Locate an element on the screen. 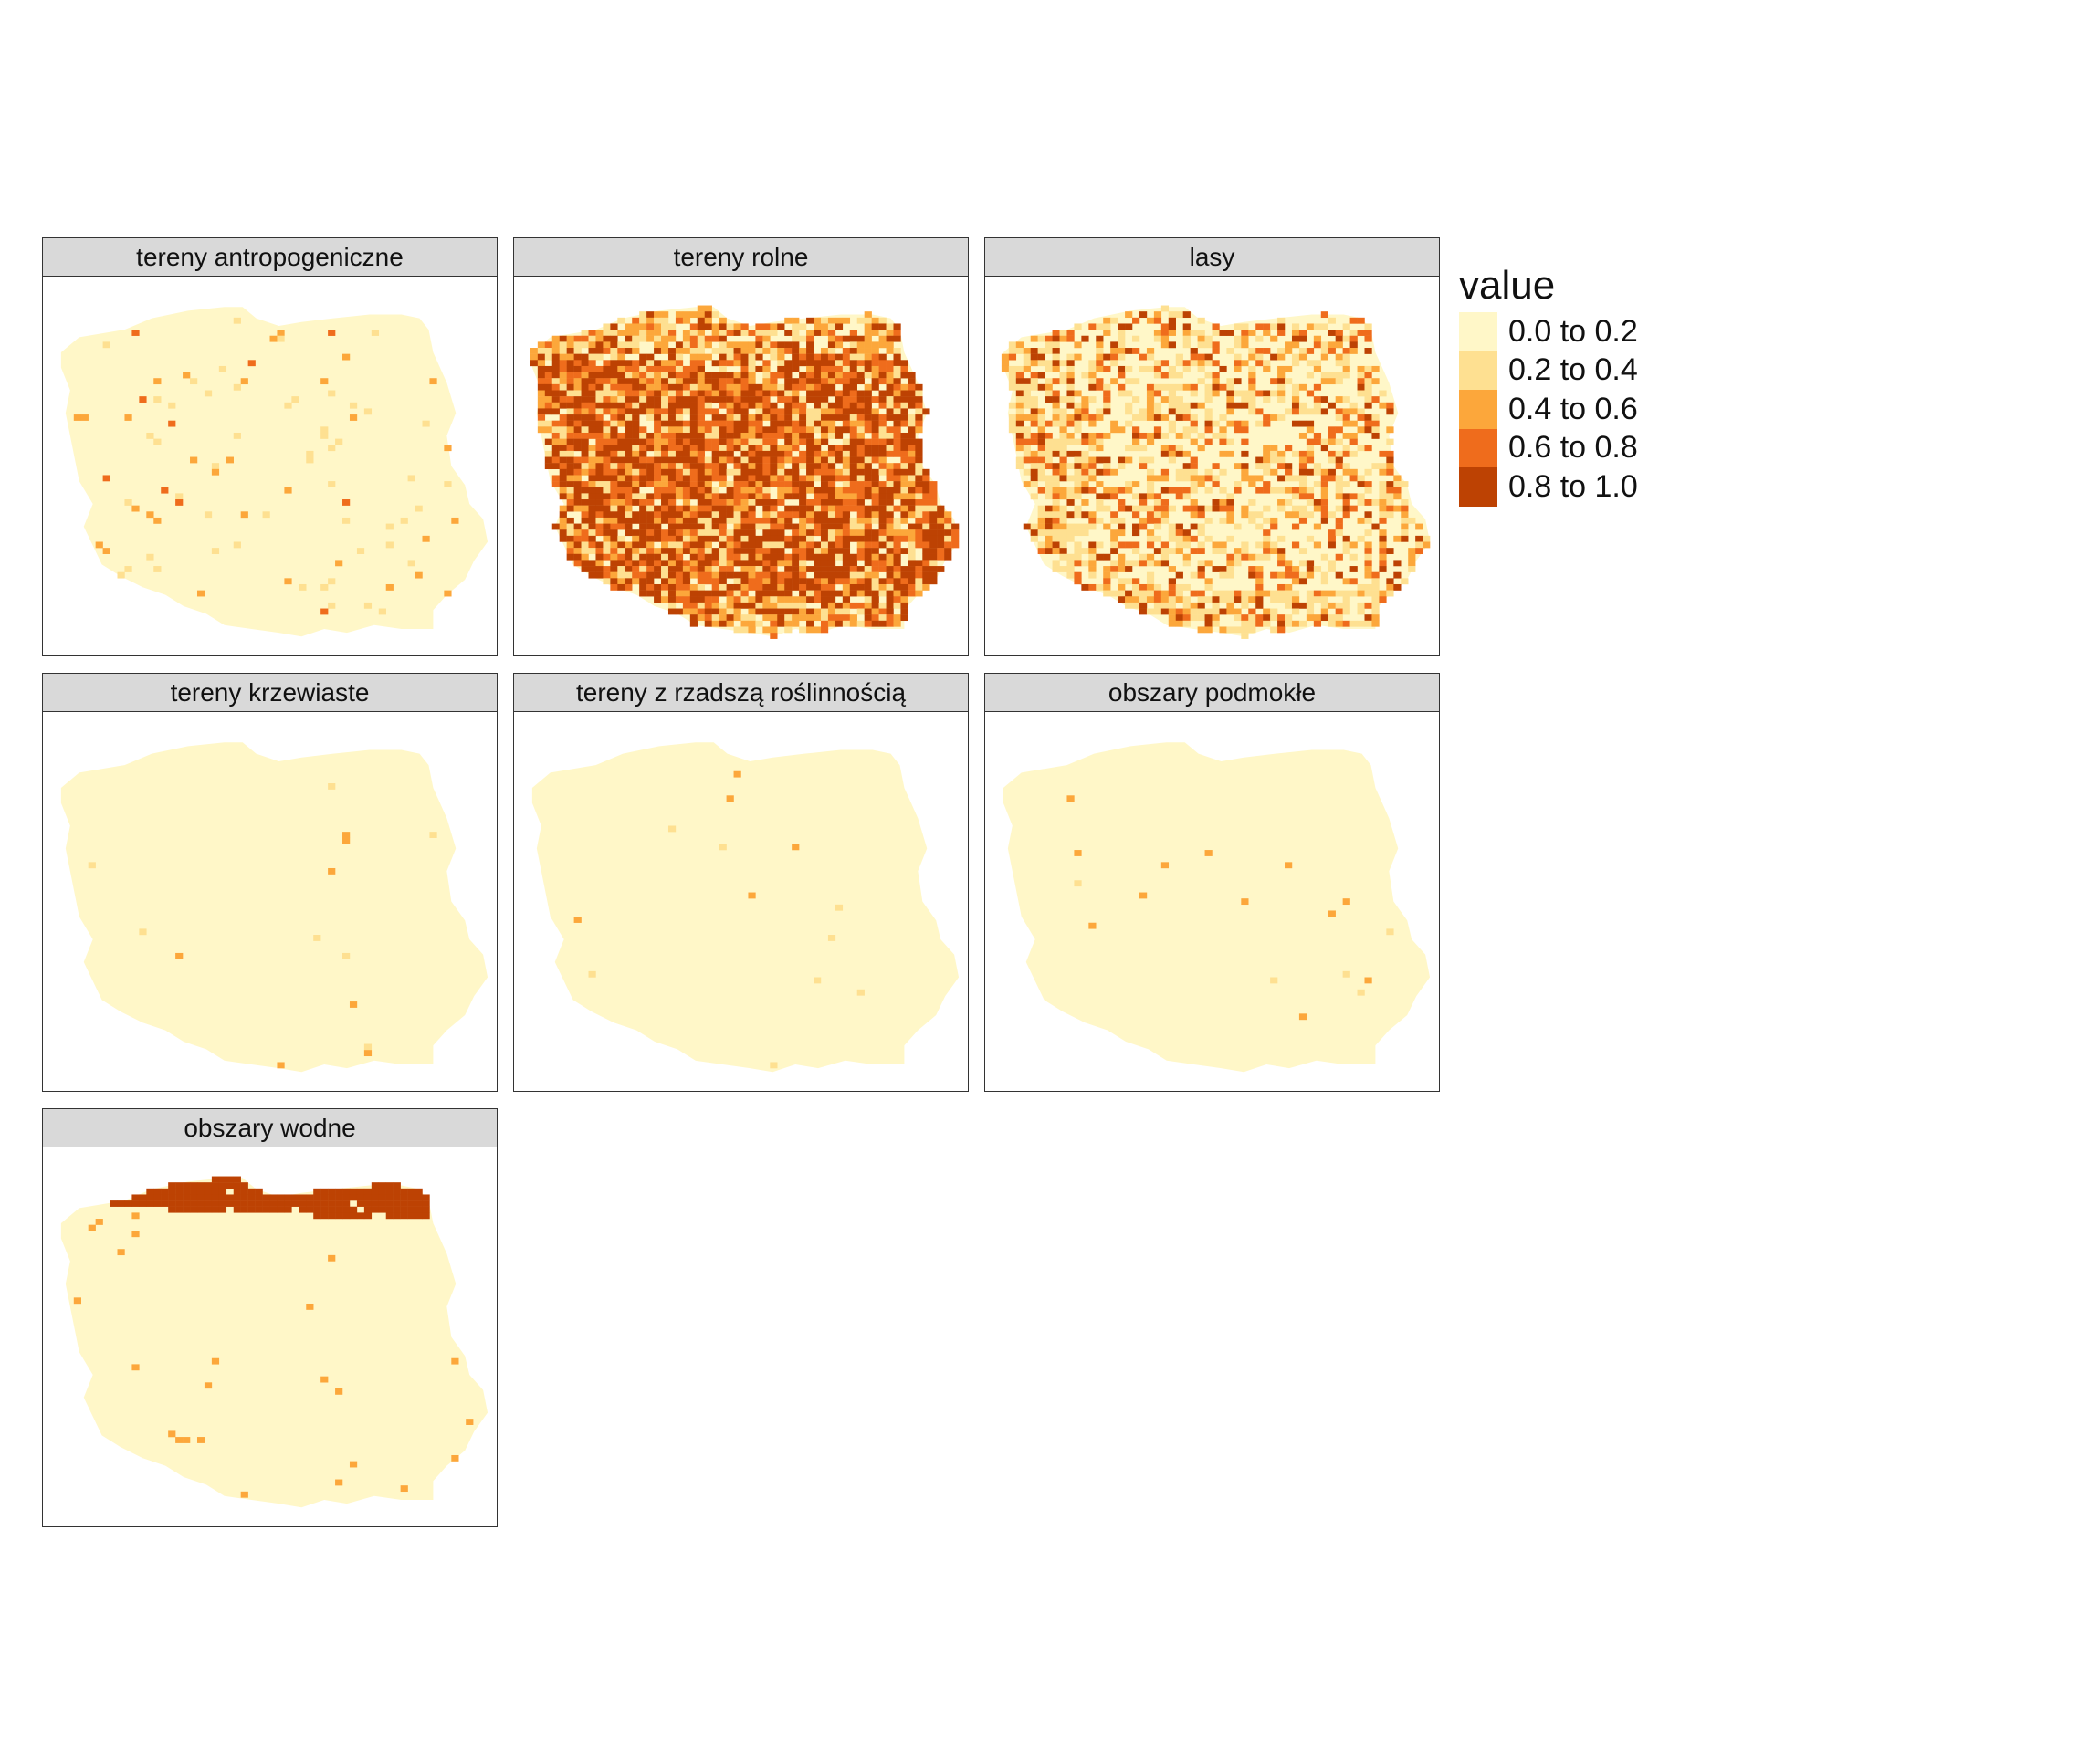 The height and width of the screenshot is (1750, 2100). country-outline is located at coordinates (1217, 907).